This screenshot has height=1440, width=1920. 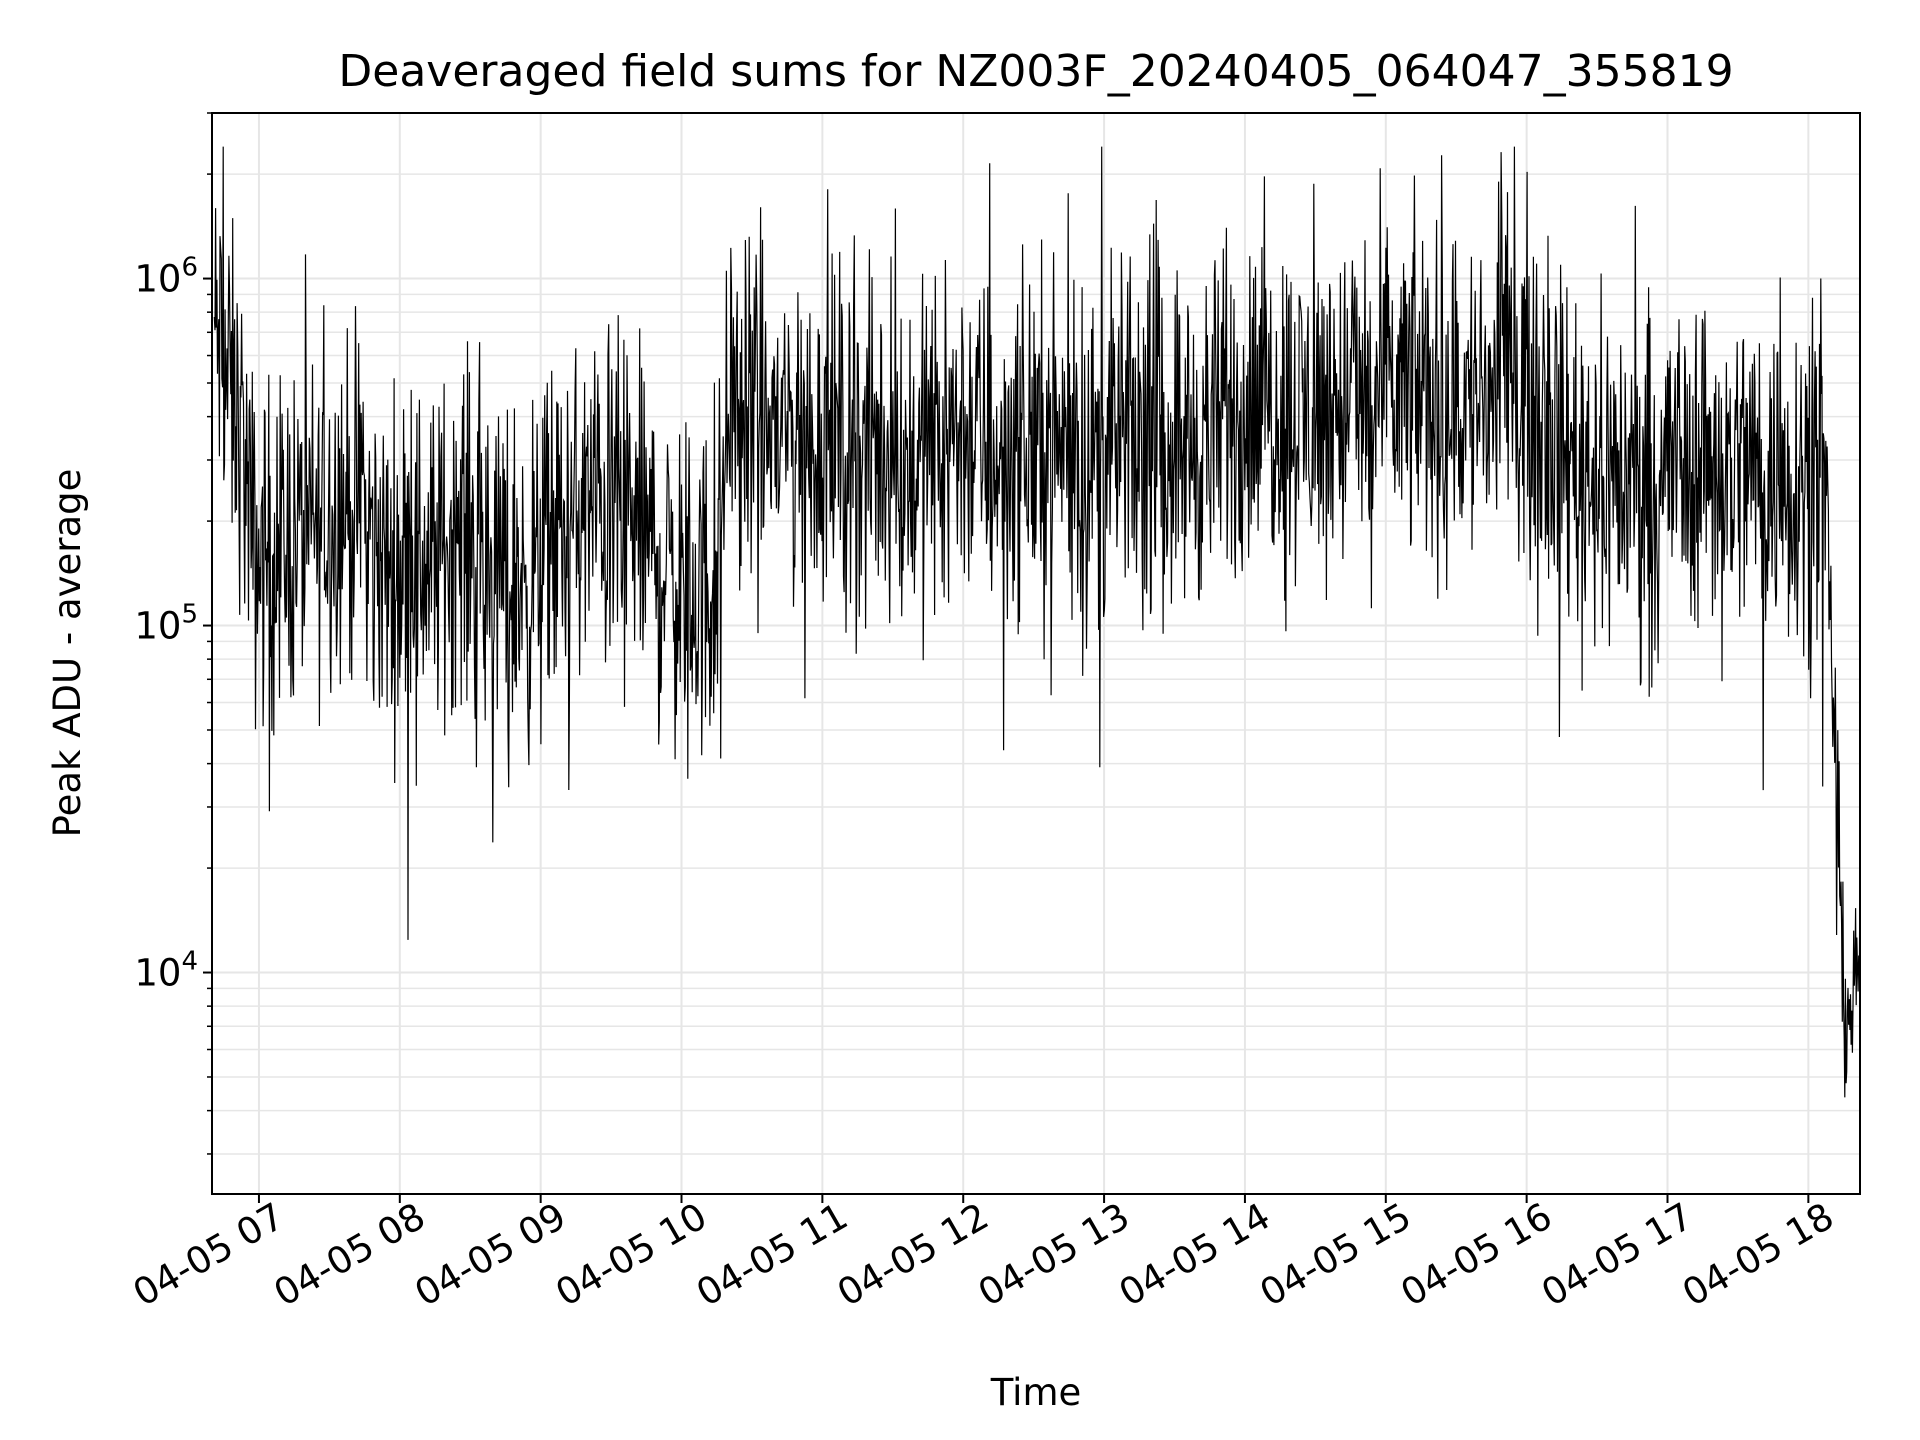 I want to click on y-tick-label: 106, so click(x=166, y=277).